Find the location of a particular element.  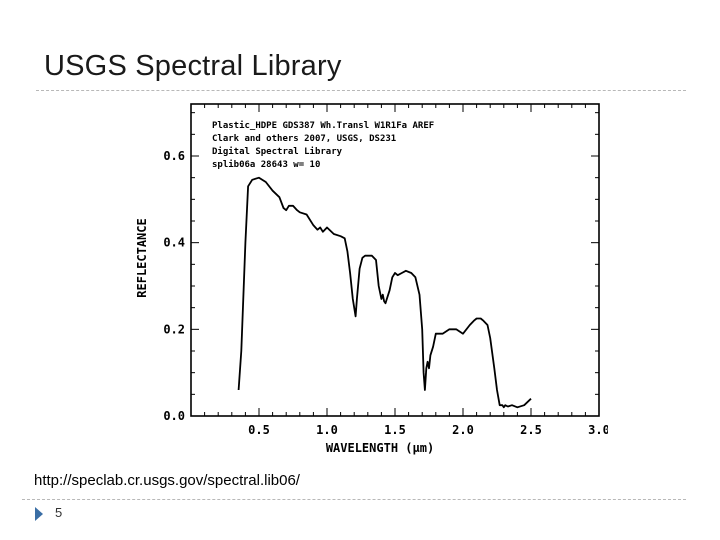

x-tick-label: 3.0 is located at coordinates (598, 430).